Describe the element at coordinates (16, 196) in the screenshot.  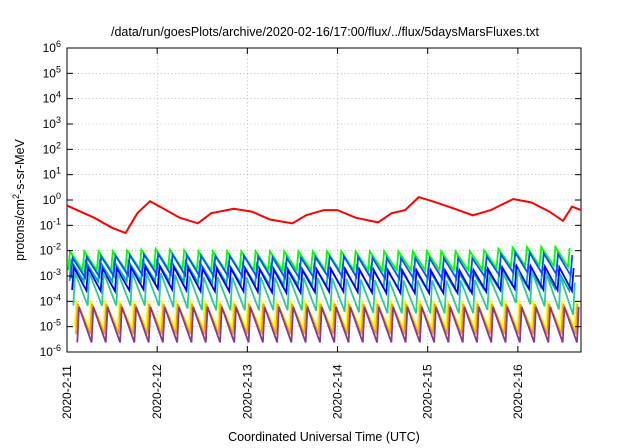
I see `y-axis-label-sup: 2` at that location.